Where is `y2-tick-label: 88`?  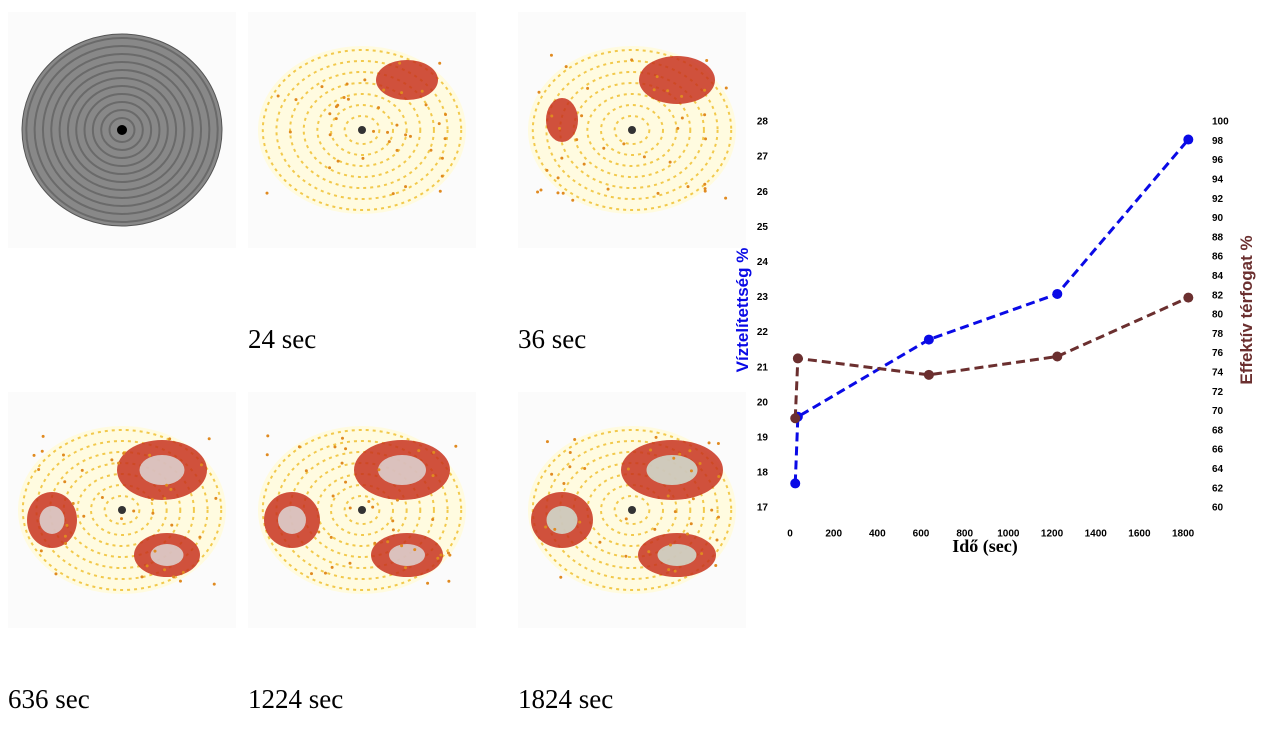 y2-tick-label: 88 is located at coordinates (1218, 237).